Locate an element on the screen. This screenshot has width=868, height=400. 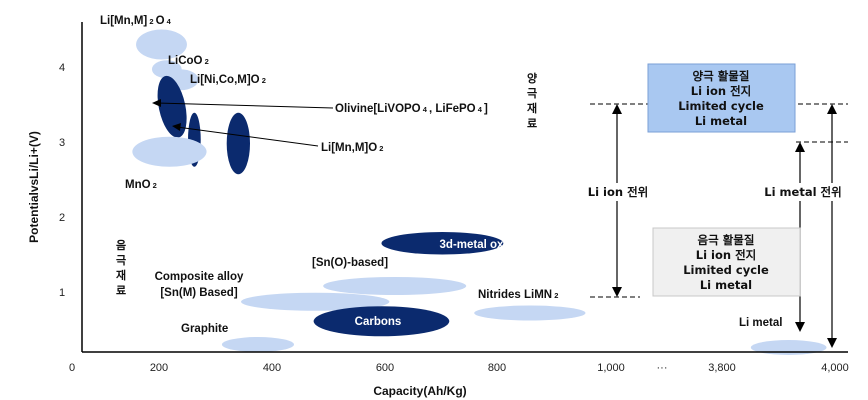
li-metal-short-arrow-bottom is located at coordinates (800, 327).